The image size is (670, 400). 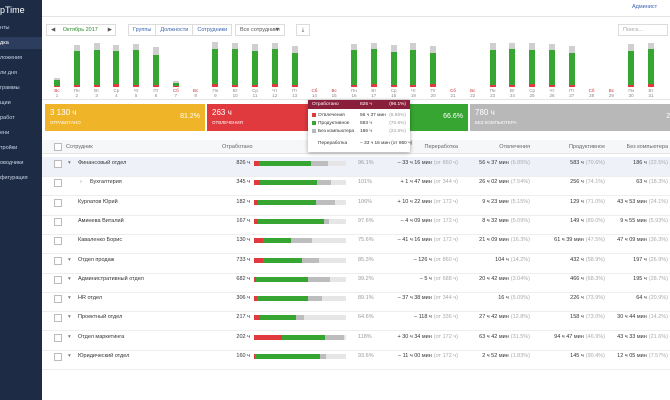 What do you see at coordinates (587, 260) in the screenshot?
I see `cell: 432 ч (58.9%)` at bounding box center [587, 260].